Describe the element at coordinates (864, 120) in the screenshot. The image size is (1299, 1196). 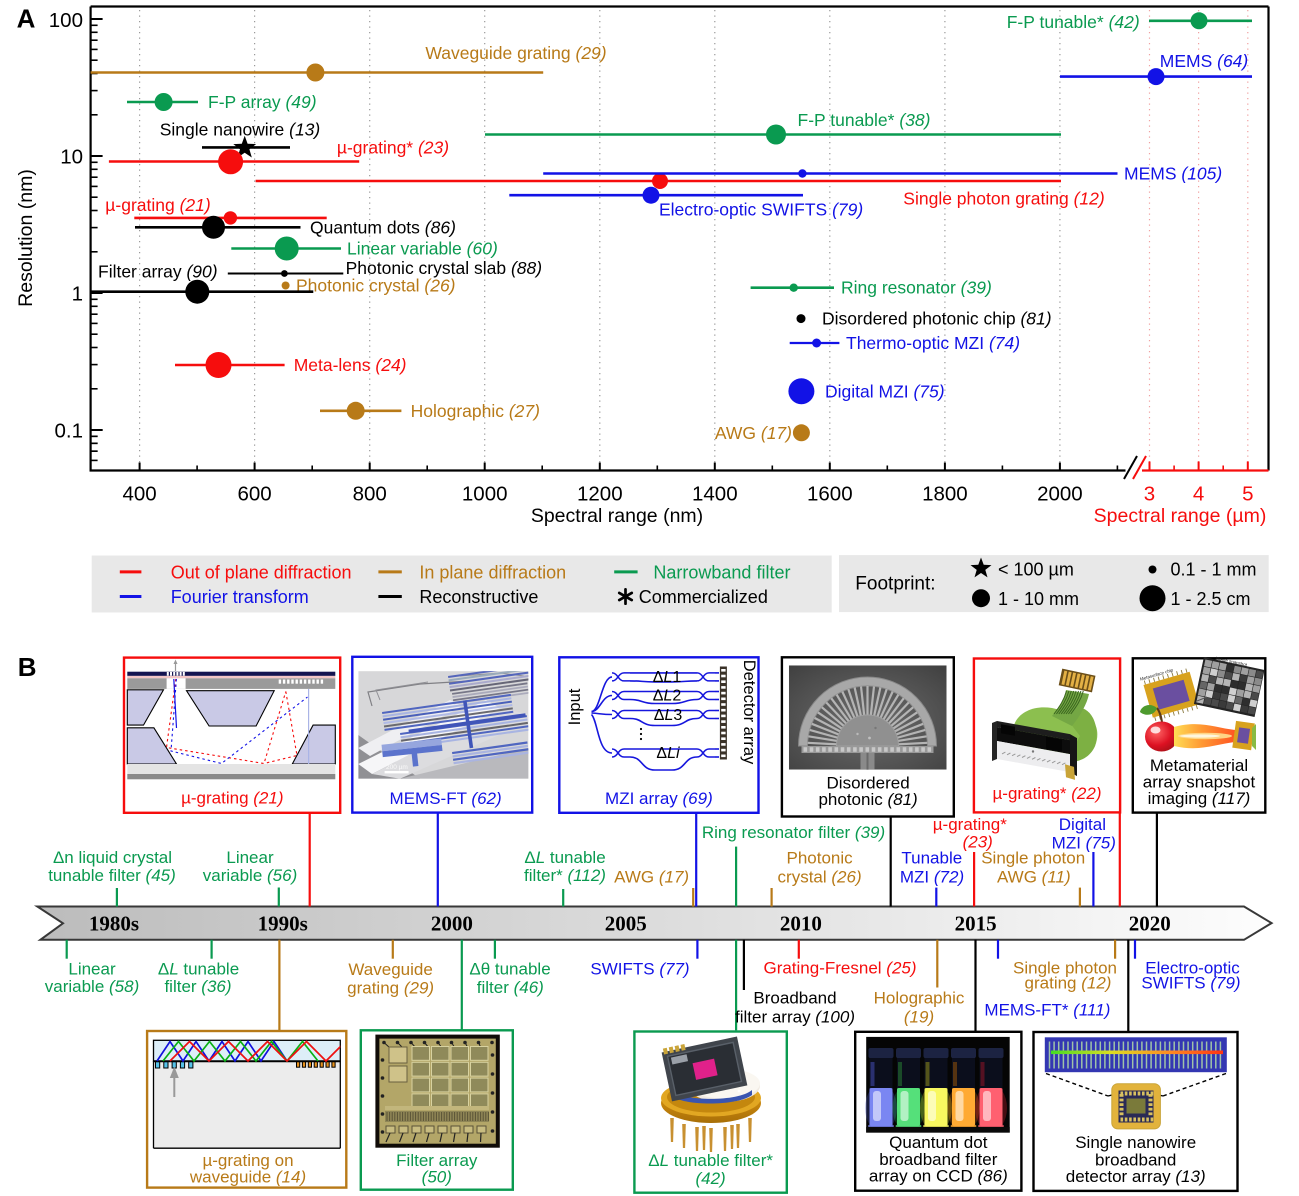
I see `svg-text: F-P tunable* (38)` at that location.